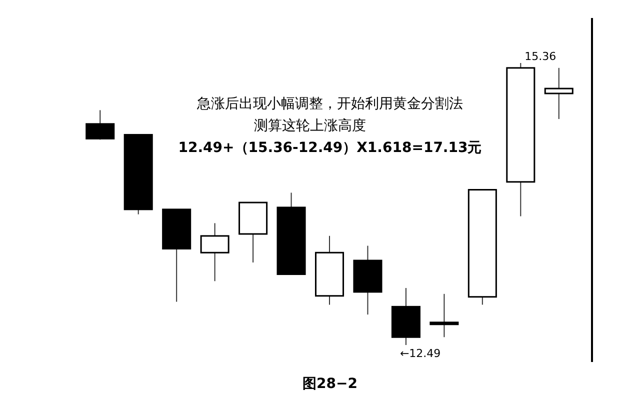 Image resolution: width=643 pixels, height=400 pixels. Describe the element at coordinates (329, 104) in the screenshot. I see `annotation: 急涨后出现小幅调整，开始利用黄金分割法` at that location.